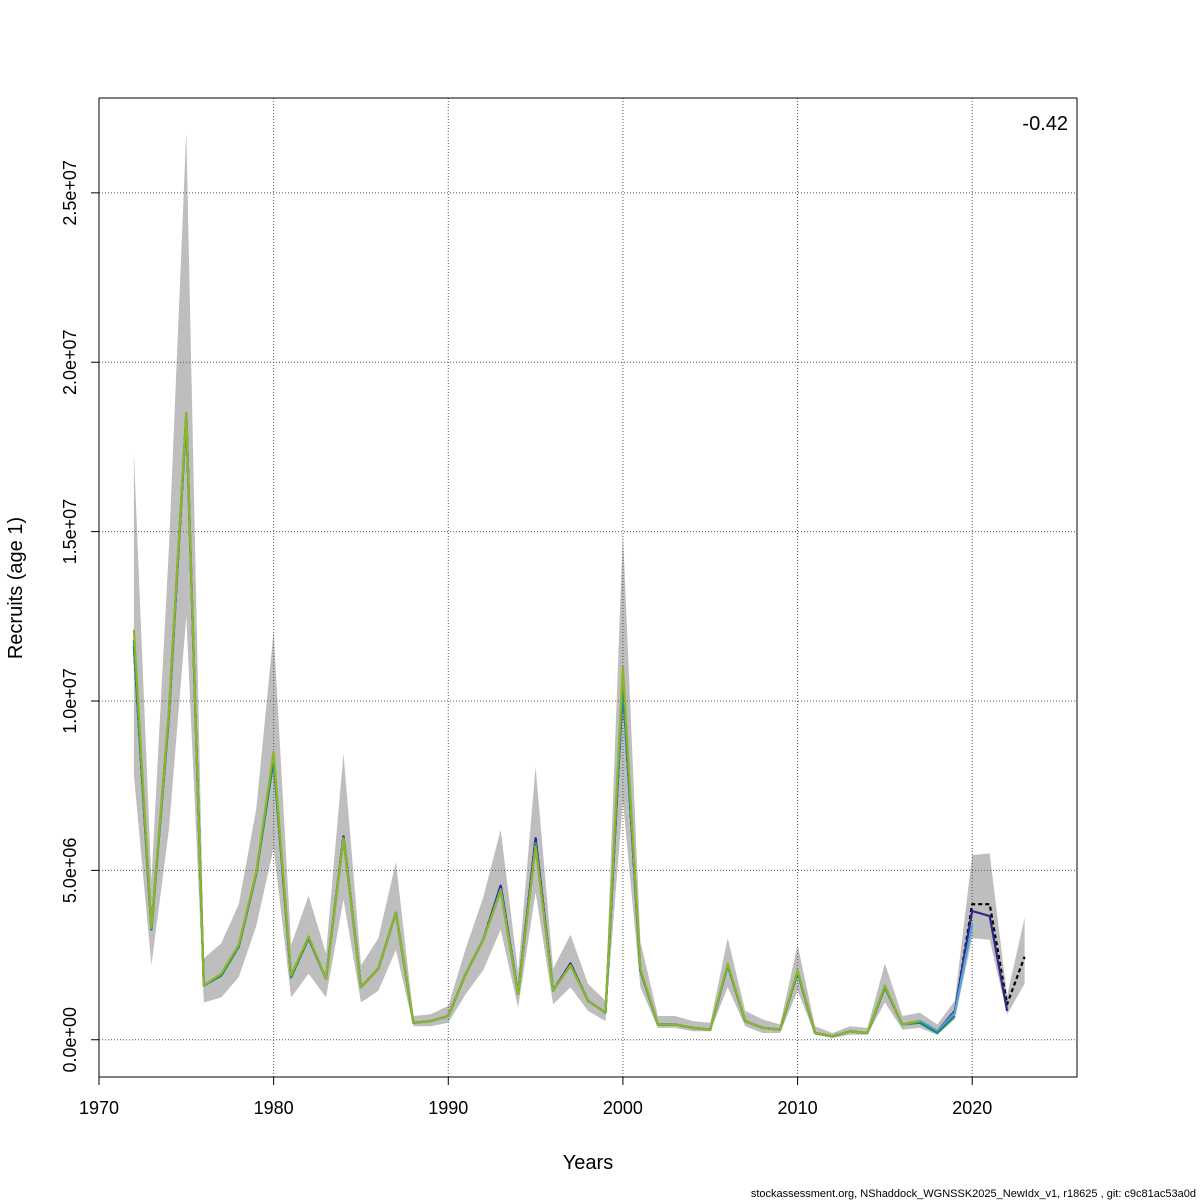 The image size is (1200, 1200). Describe the element at coordinates (99, 1108) in the screenshot. I see `x-tick-label: 1970` at that location.